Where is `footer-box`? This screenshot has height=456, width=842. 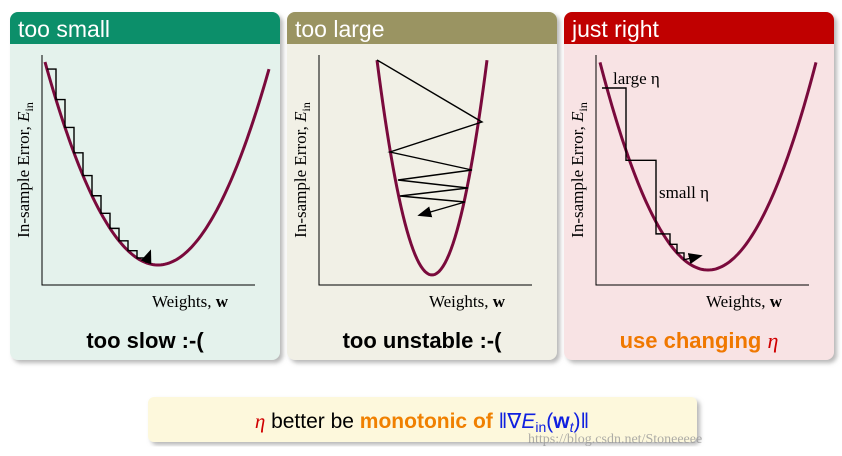
footer-box is located at coordinates (422, 419).